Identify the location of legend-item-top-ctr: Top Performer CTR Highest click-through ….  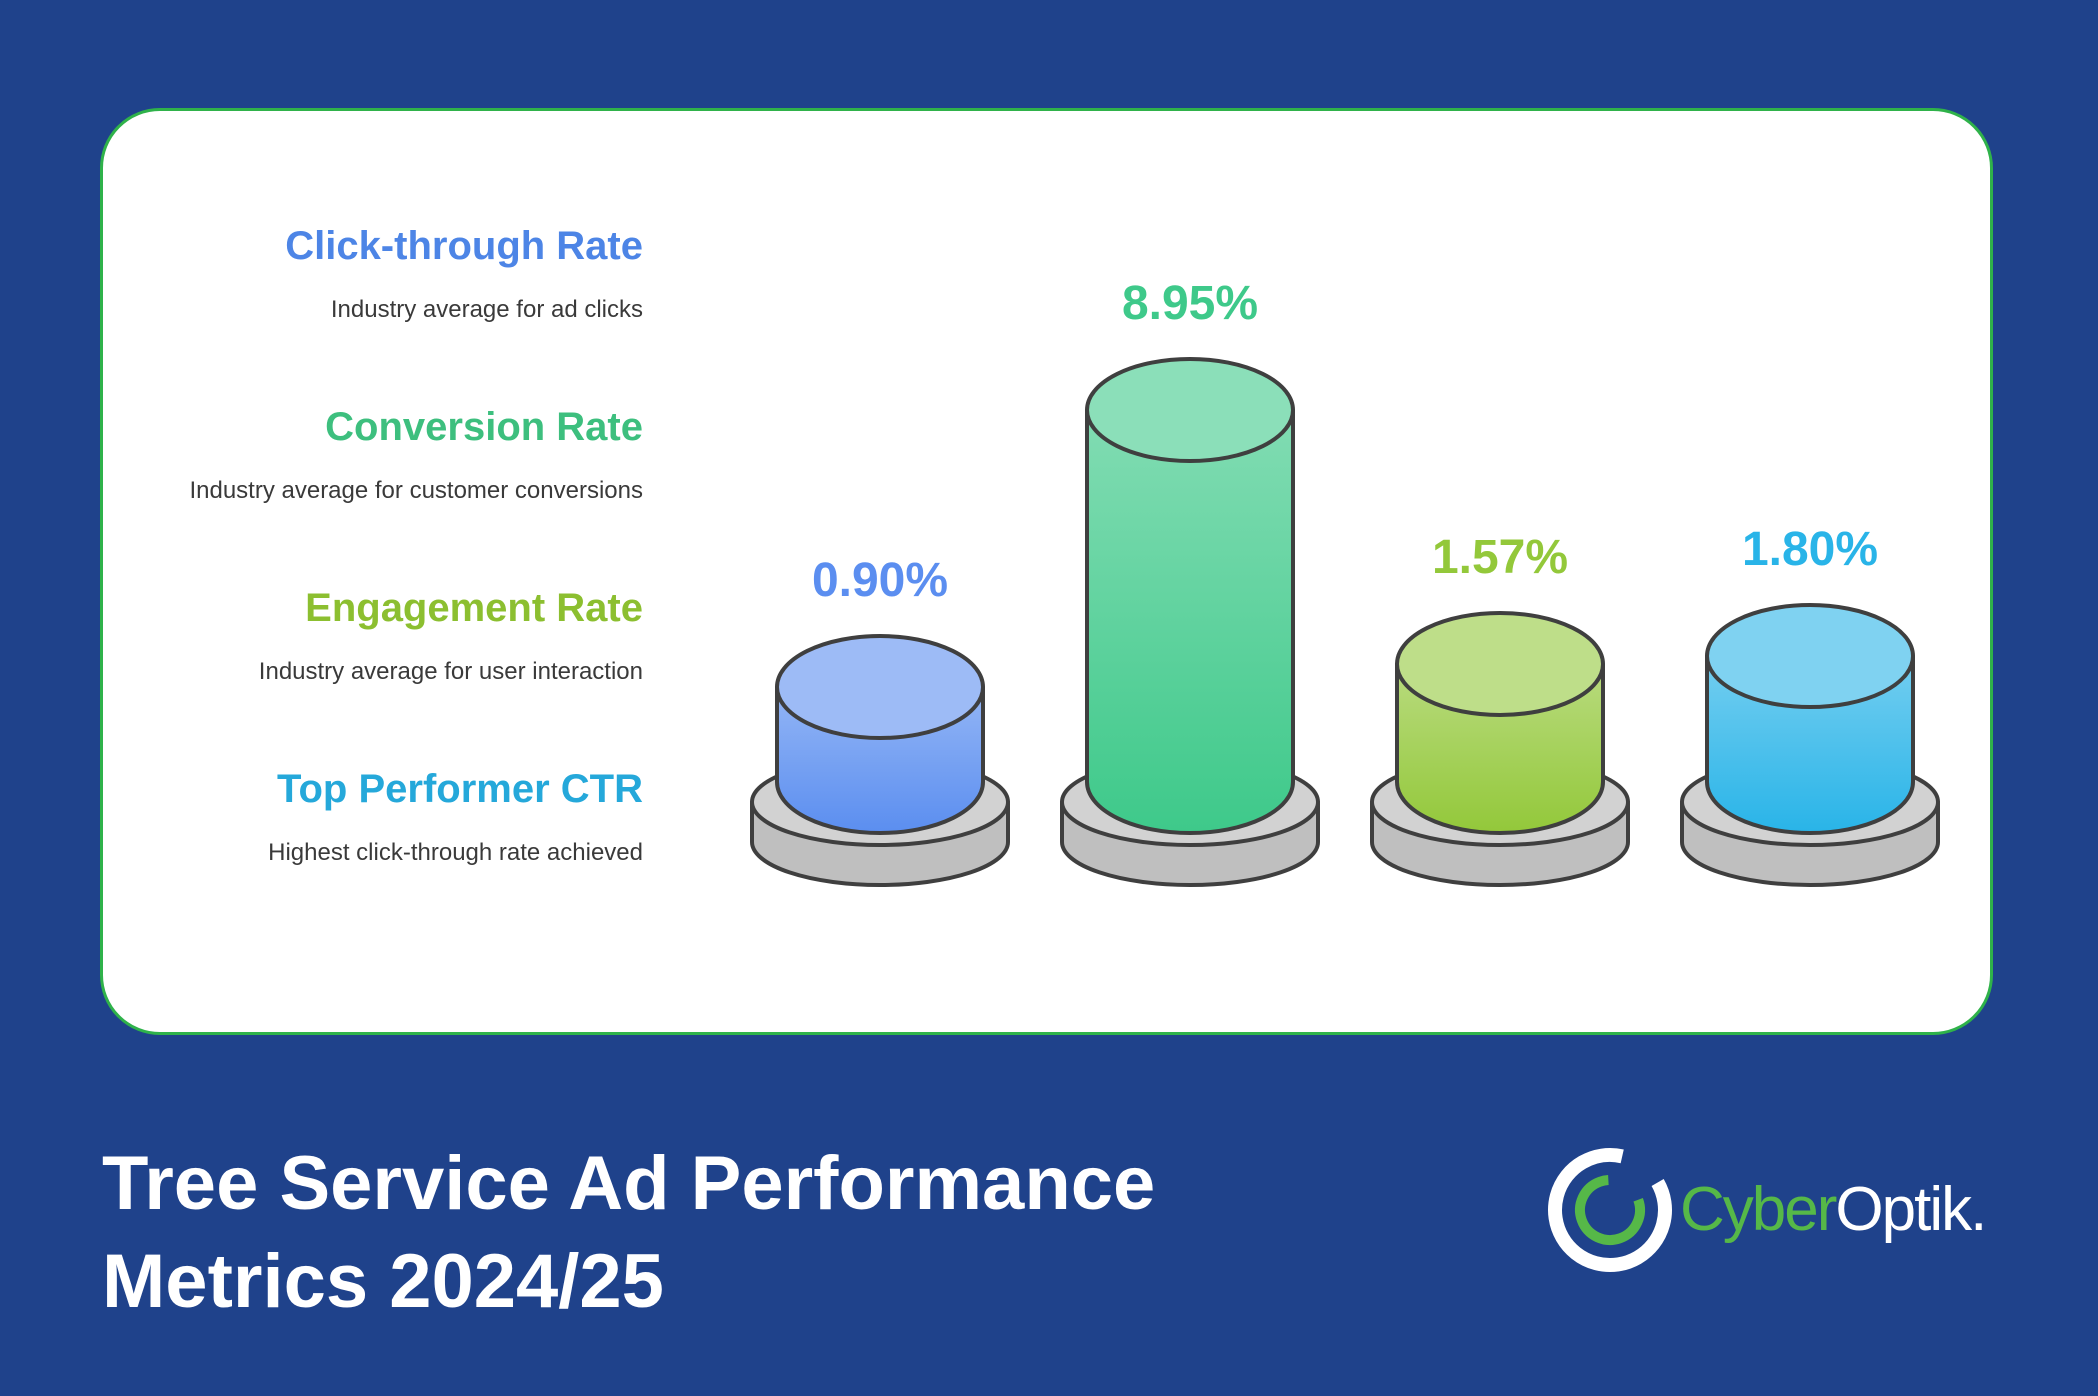
(455, 816).